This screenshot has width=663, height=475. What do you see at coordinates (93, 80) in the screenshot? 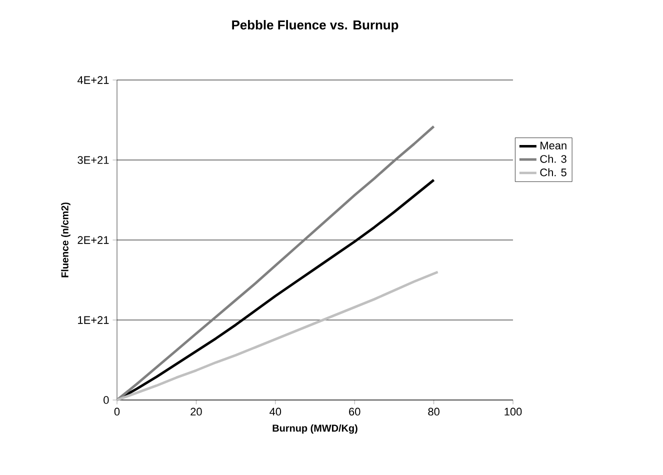
I see `y-tick-label: 4E+21` at bounding box center [93, 80].